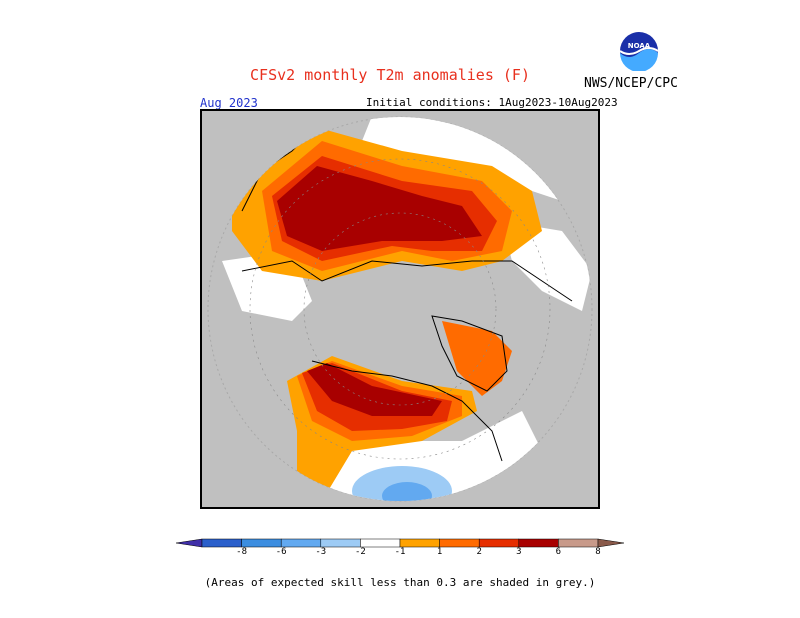  I want to click on warm-6-eurasia, so click(379, 208).